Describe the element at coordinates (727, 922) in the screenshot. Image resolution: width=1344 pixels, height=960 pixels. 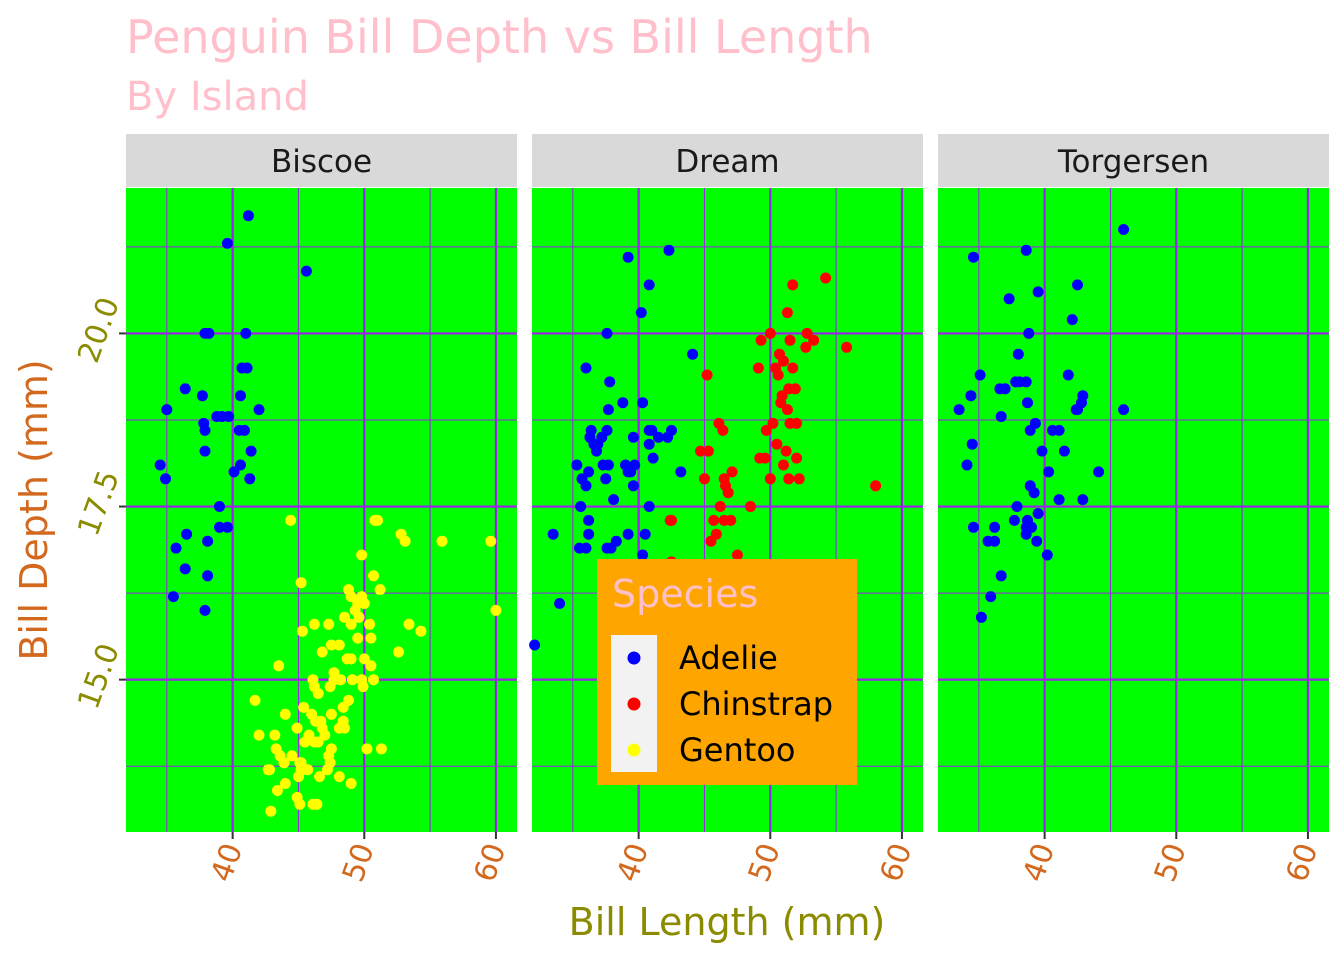
I see `x-axis-label: Bill Length (mm)` at that location.